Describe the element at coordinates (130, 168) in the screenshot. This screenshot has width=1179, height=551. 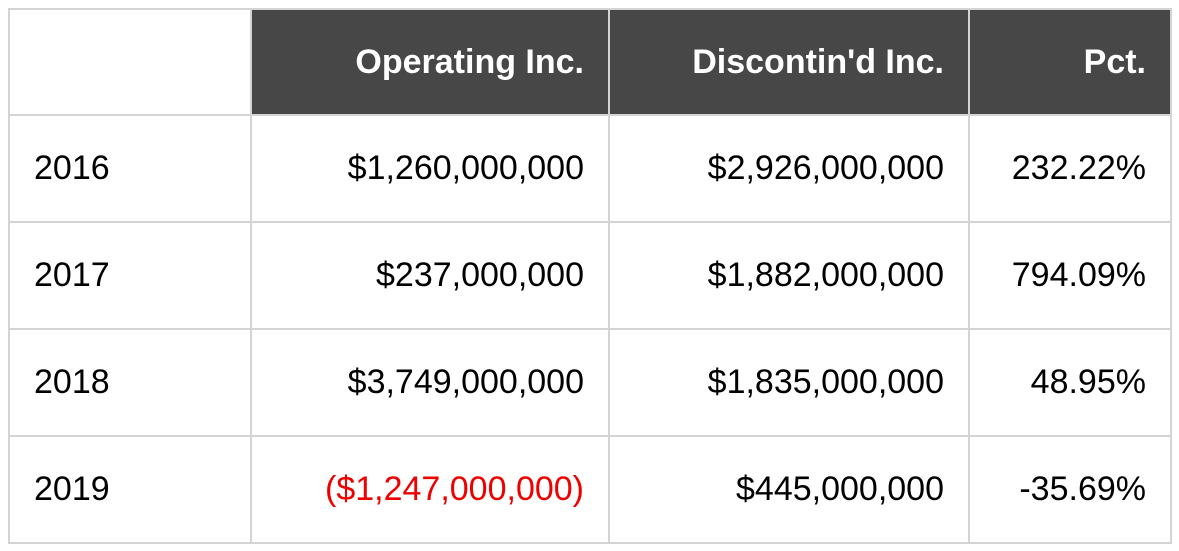
I see `year-cell: 2016` at that location.